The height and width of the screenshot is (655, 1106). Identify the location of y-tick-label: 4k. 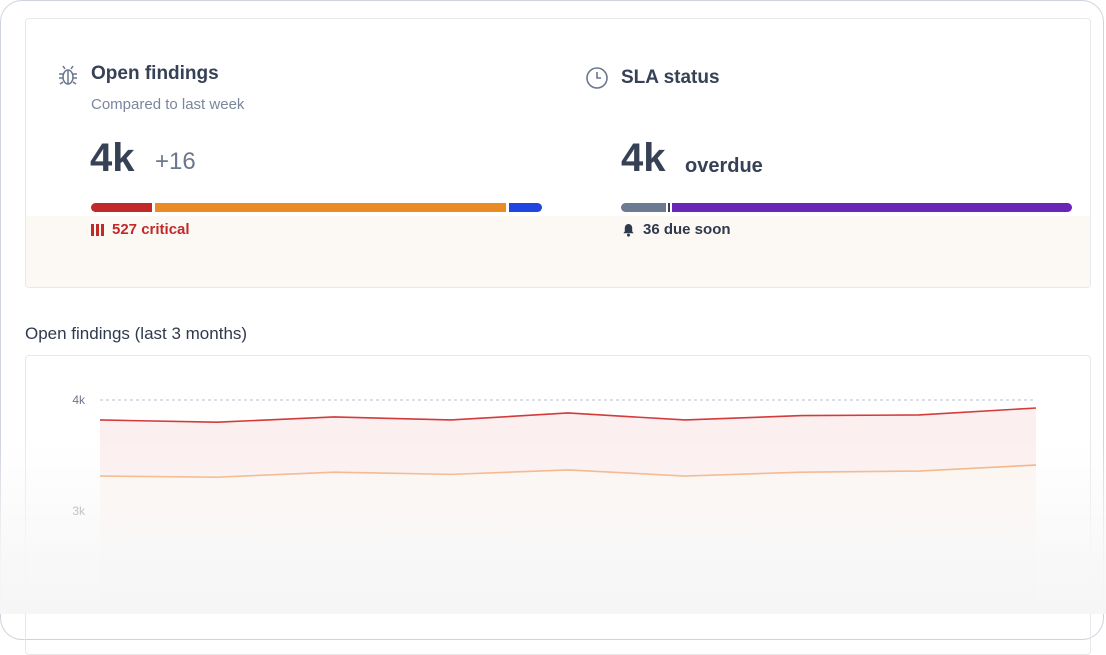
(79, 400).